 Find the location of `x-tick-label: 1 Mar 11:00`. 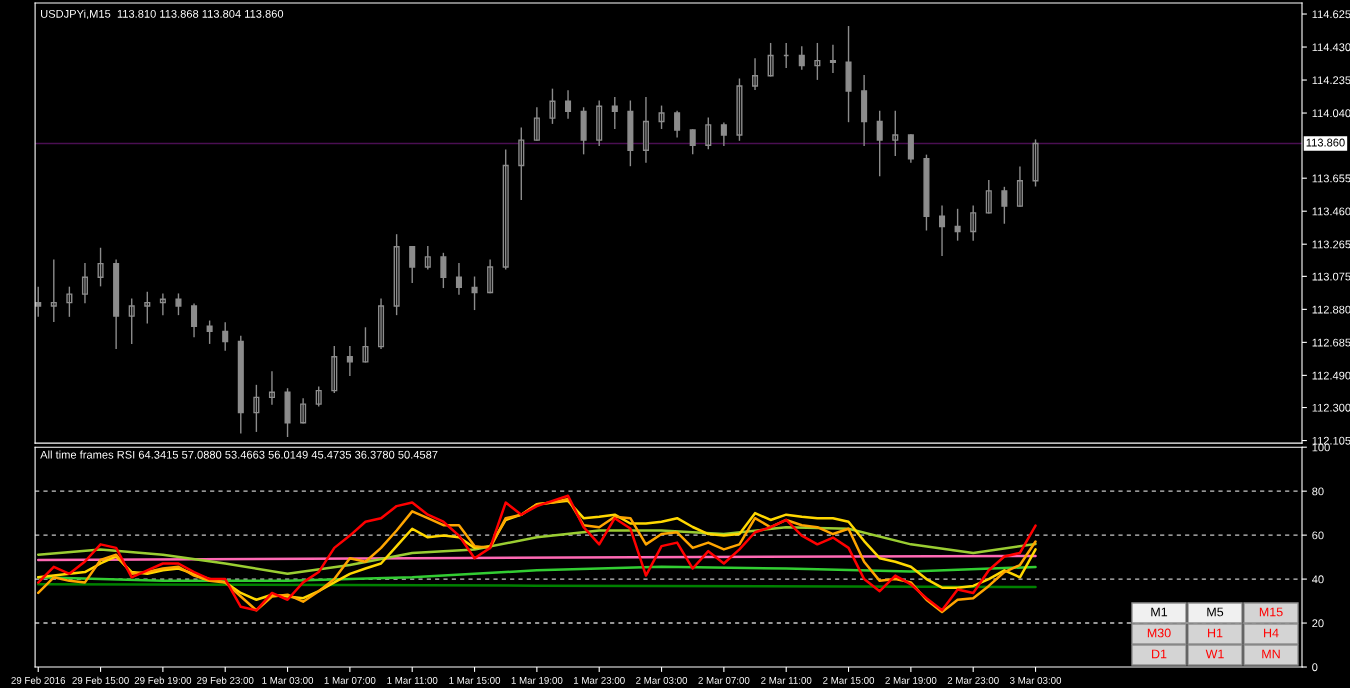

x-tick-label: 1 Mar 11:00 is located at coordinates (412, 680).